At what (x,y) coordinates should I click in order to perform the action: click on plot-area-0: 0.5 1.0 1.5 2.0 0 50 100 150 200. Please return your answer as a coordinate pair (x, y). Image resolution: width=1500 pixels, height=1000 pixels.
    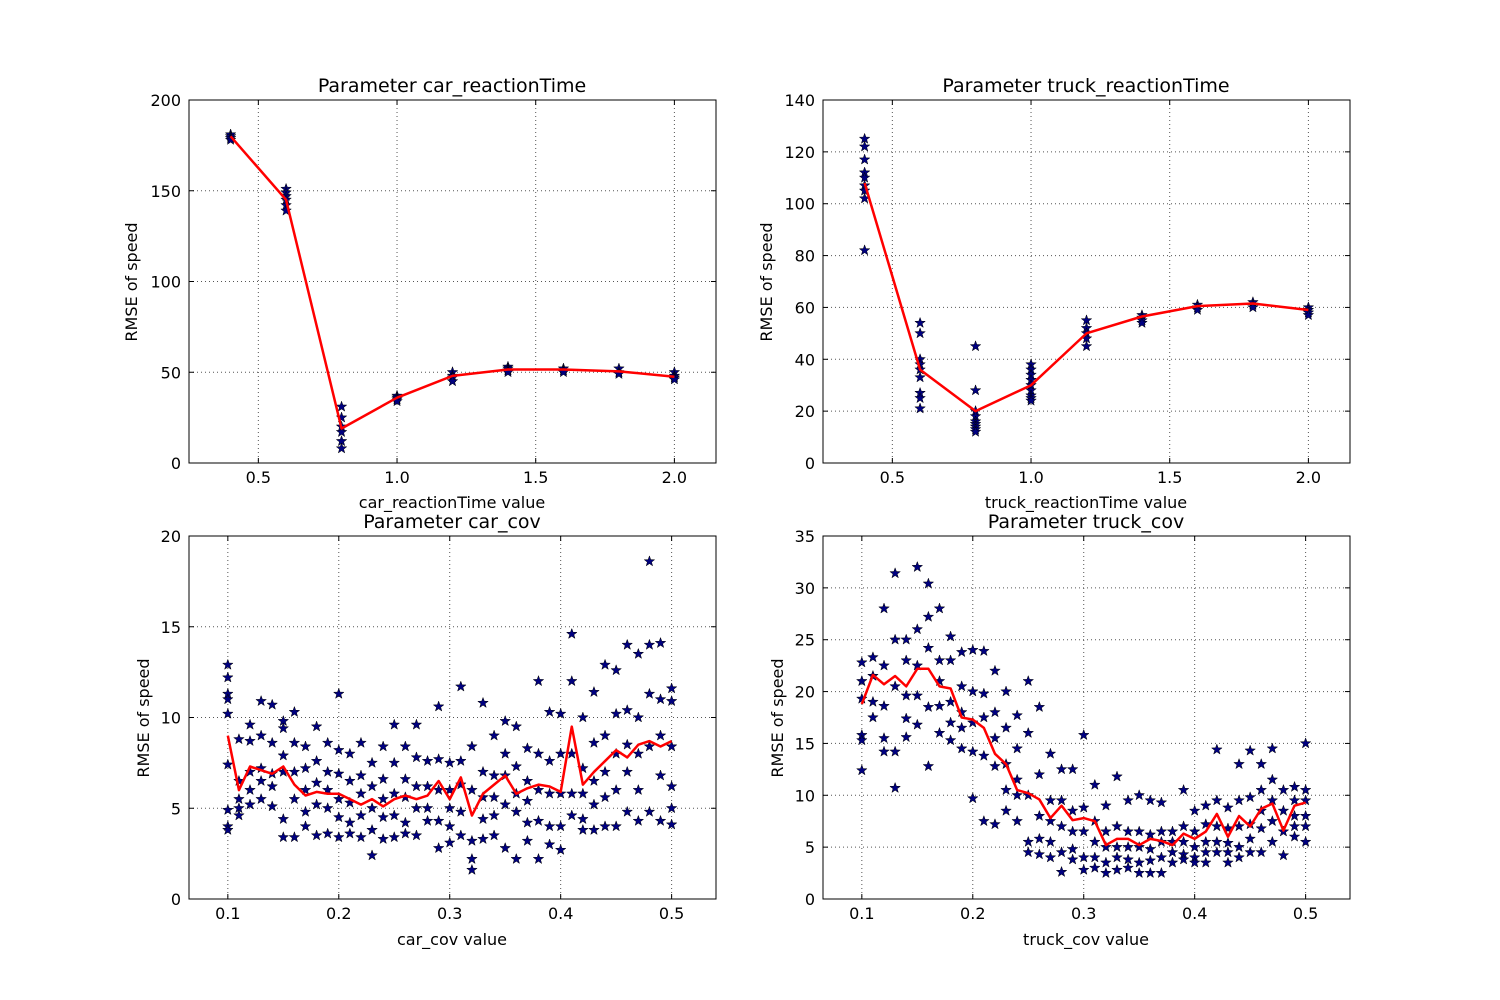
    Looking at the image, I should click on (433, 289).